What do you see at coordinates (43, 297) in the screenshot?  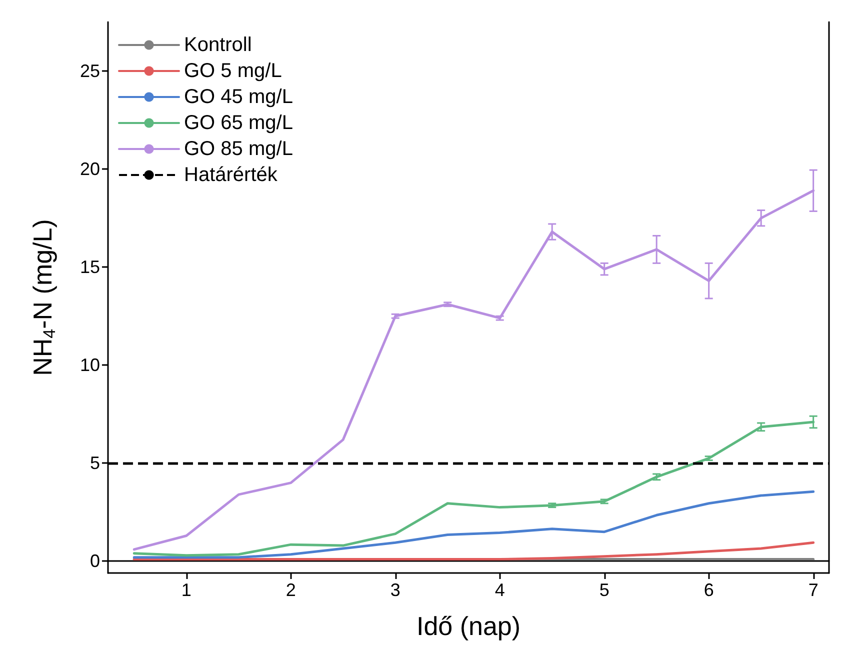 I see `y-axis-title: NH4-N (mg/L)` at bounding box center [43, 297].